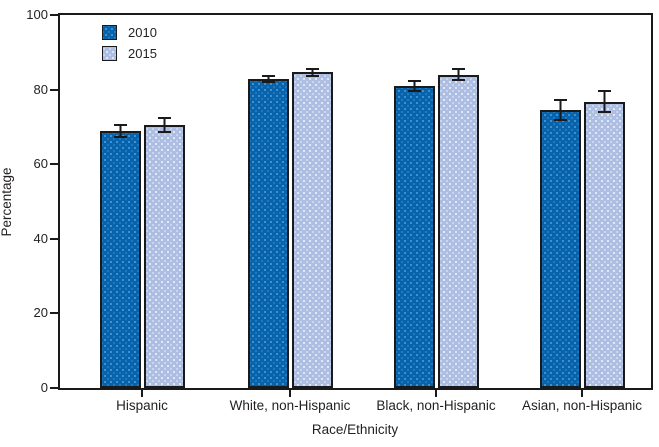  I want to click on x-category-label: Black, non-Hispanic, so click(436, 405).